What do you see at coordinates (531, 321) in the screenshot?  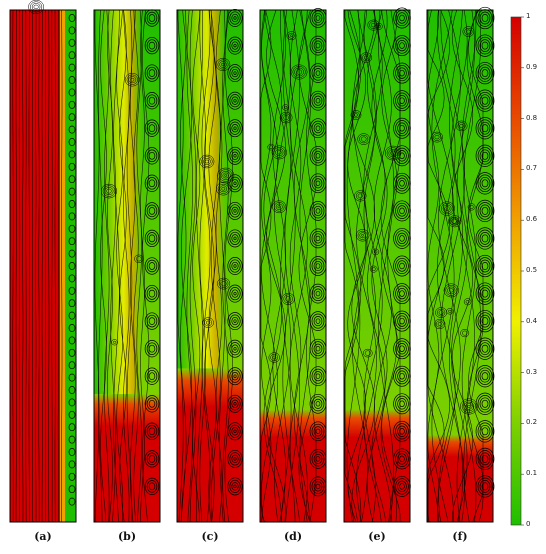 I see `colorbar-tick-label: 0.4` at bounding box center [531, 321].